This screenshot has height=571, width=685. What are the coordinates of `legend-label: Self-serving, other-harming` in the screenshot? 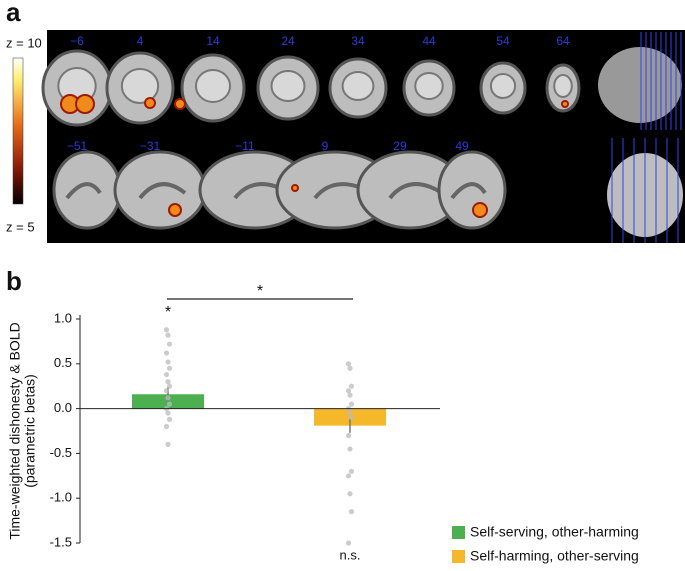 It's located at (554, 532).